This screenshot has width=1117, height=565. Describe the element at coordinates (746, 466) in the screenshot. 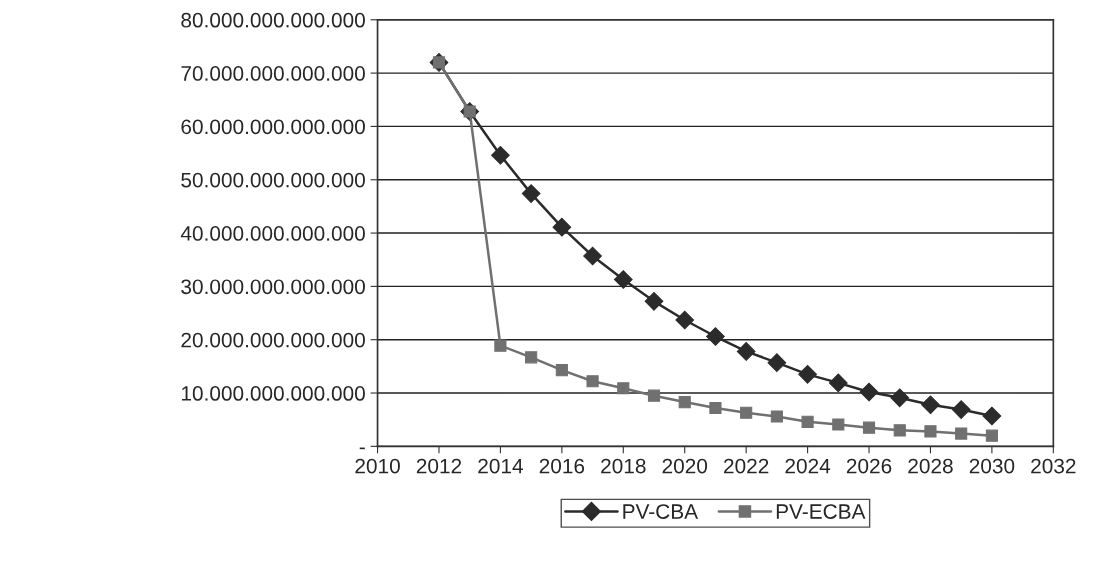

I see `x-tick-label: 2022` at that location.